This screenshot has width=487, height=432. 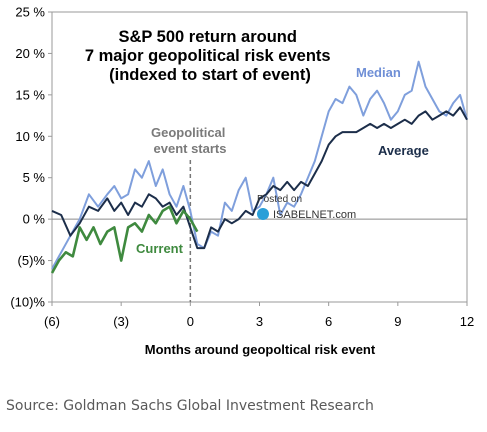 What do you see at coordinates (190, 321) in the screenshot?
I see `x-tick-label: 0` at bounding box center [190, 321].